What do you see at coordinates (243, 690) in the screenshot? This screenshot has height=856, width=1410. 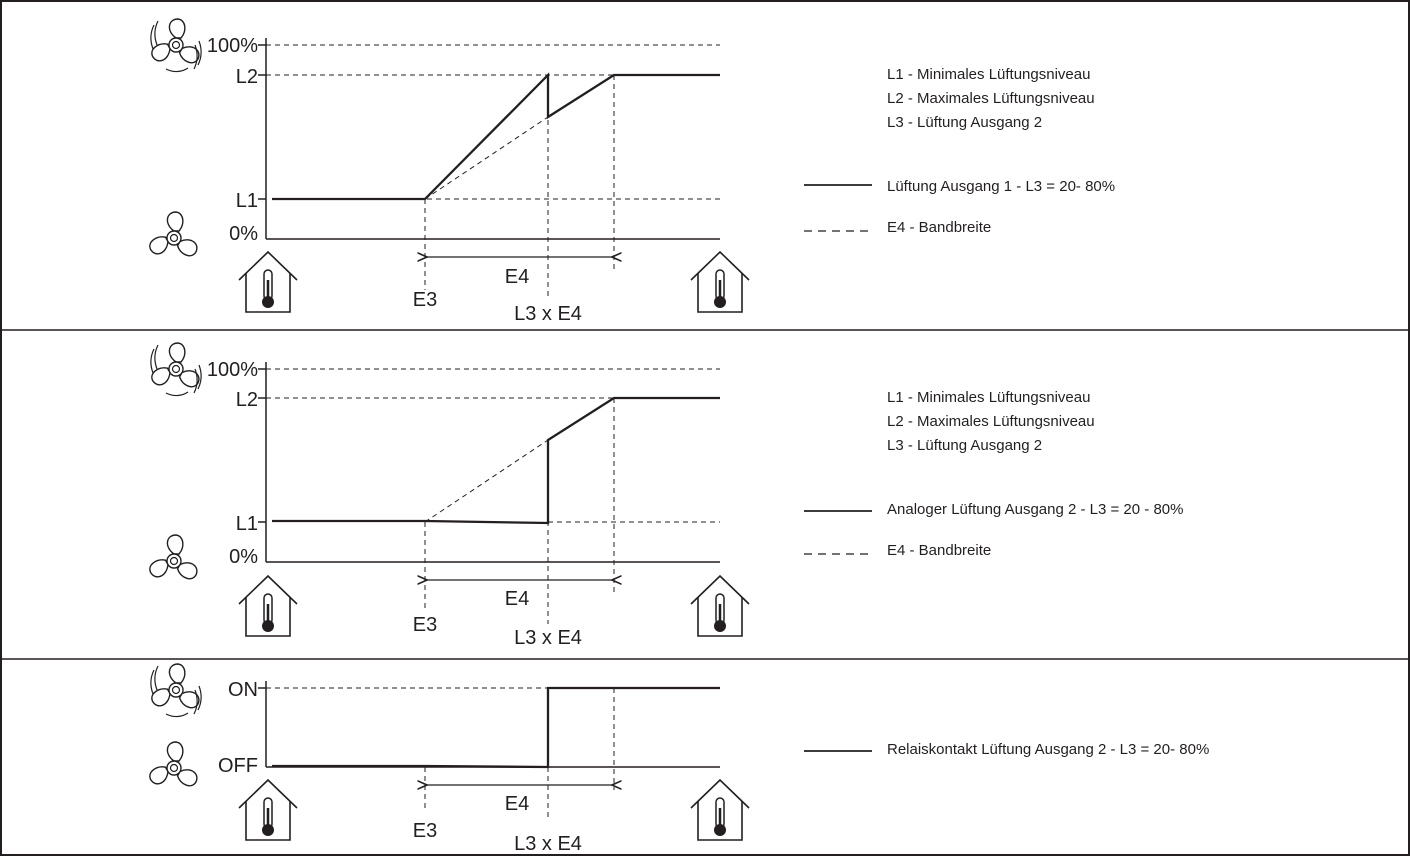 I see `y-tick-on: ON` at bounding box center [243, 690].